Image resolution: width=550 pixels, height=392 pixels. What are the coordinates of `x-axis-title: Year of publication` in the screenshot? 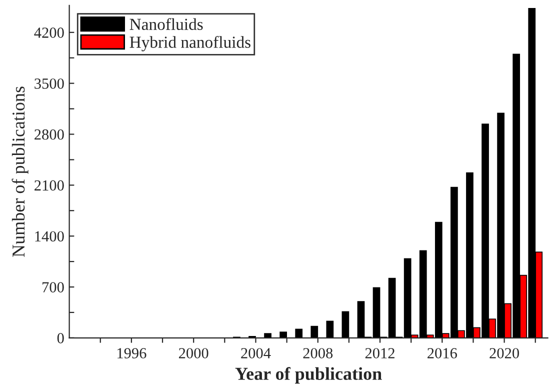 It's located at (308, 375).